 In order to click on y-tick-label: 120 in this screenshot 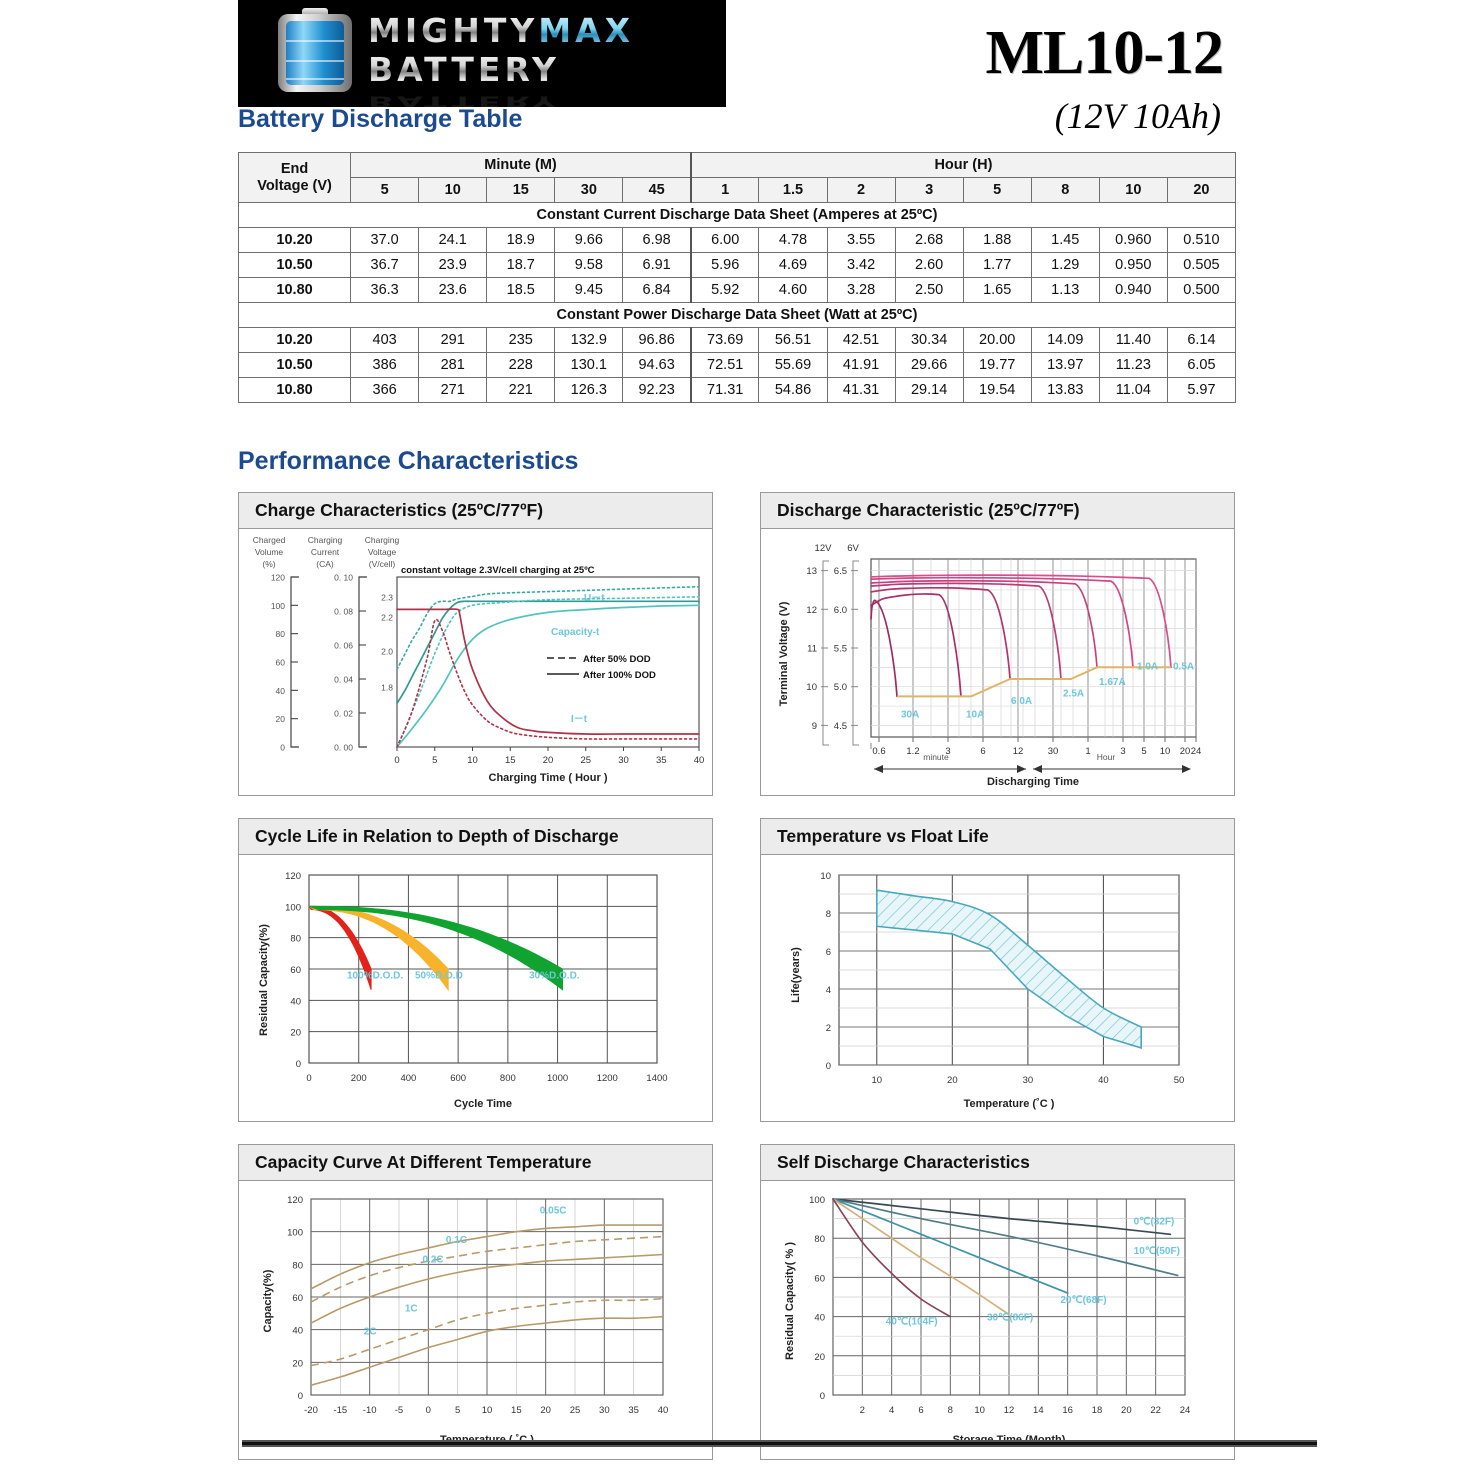, I will do `click(293, 876)`.